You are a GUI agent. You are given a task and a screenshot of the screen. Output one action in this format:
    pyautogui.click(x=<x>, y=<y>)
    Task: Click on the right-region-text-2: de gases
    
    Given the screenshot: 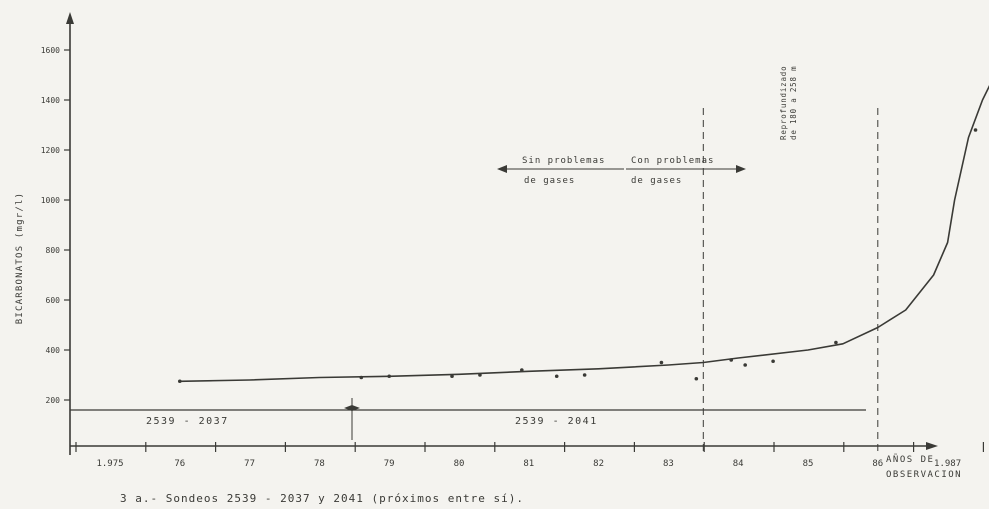 What is the action you would take?
    pyautogui.click(x=656, y=181)
    